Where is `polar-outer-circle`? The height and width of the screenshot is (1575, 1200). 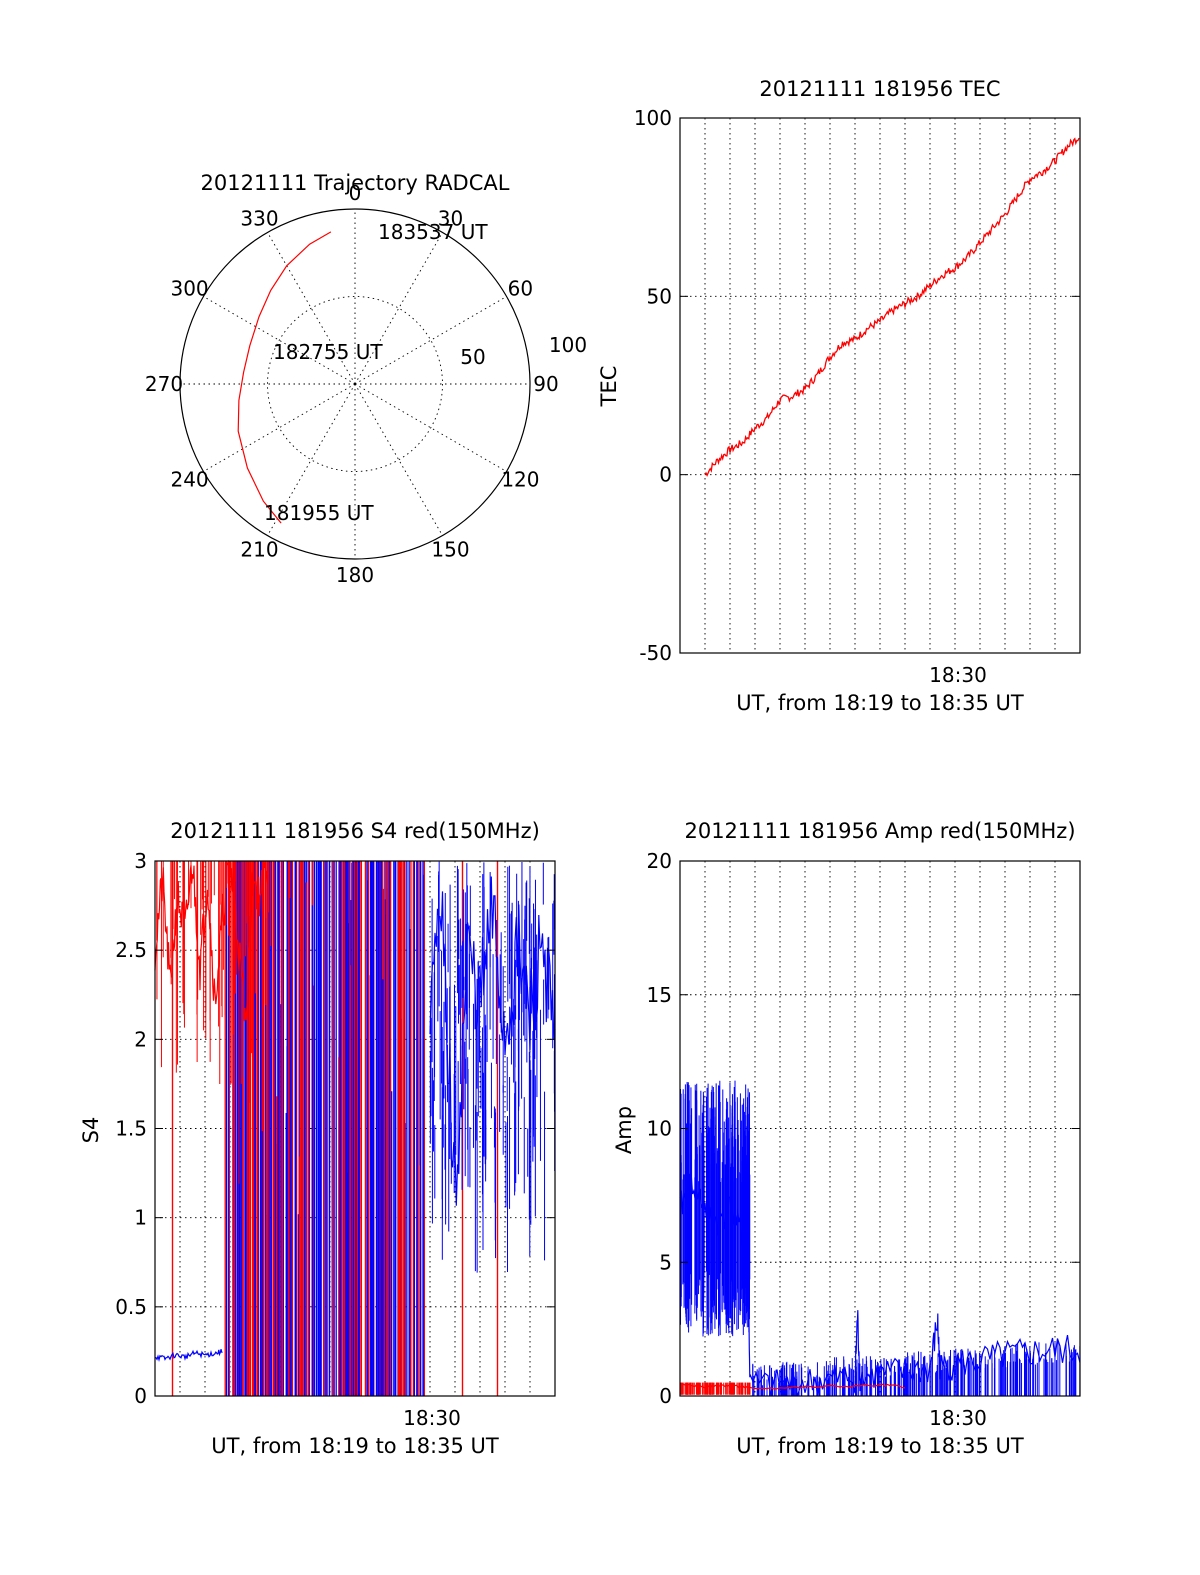
polar-outer-circle is located at coordinates (355, 384).